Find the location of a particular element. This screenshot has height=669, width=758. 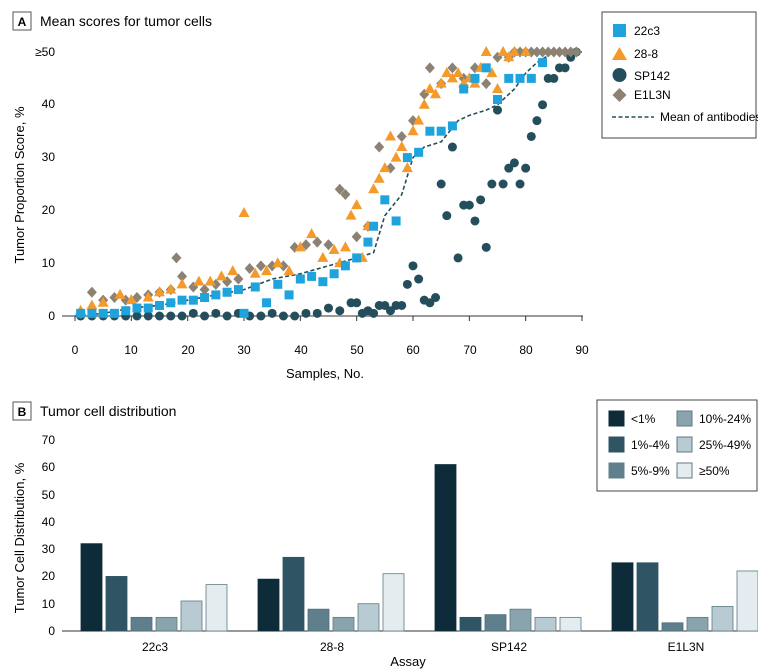

panel-b-legend: <1% 1%-4% 5%-9% 10%-24% 25%-49% ≥50% is located at coordinates (677, 445).